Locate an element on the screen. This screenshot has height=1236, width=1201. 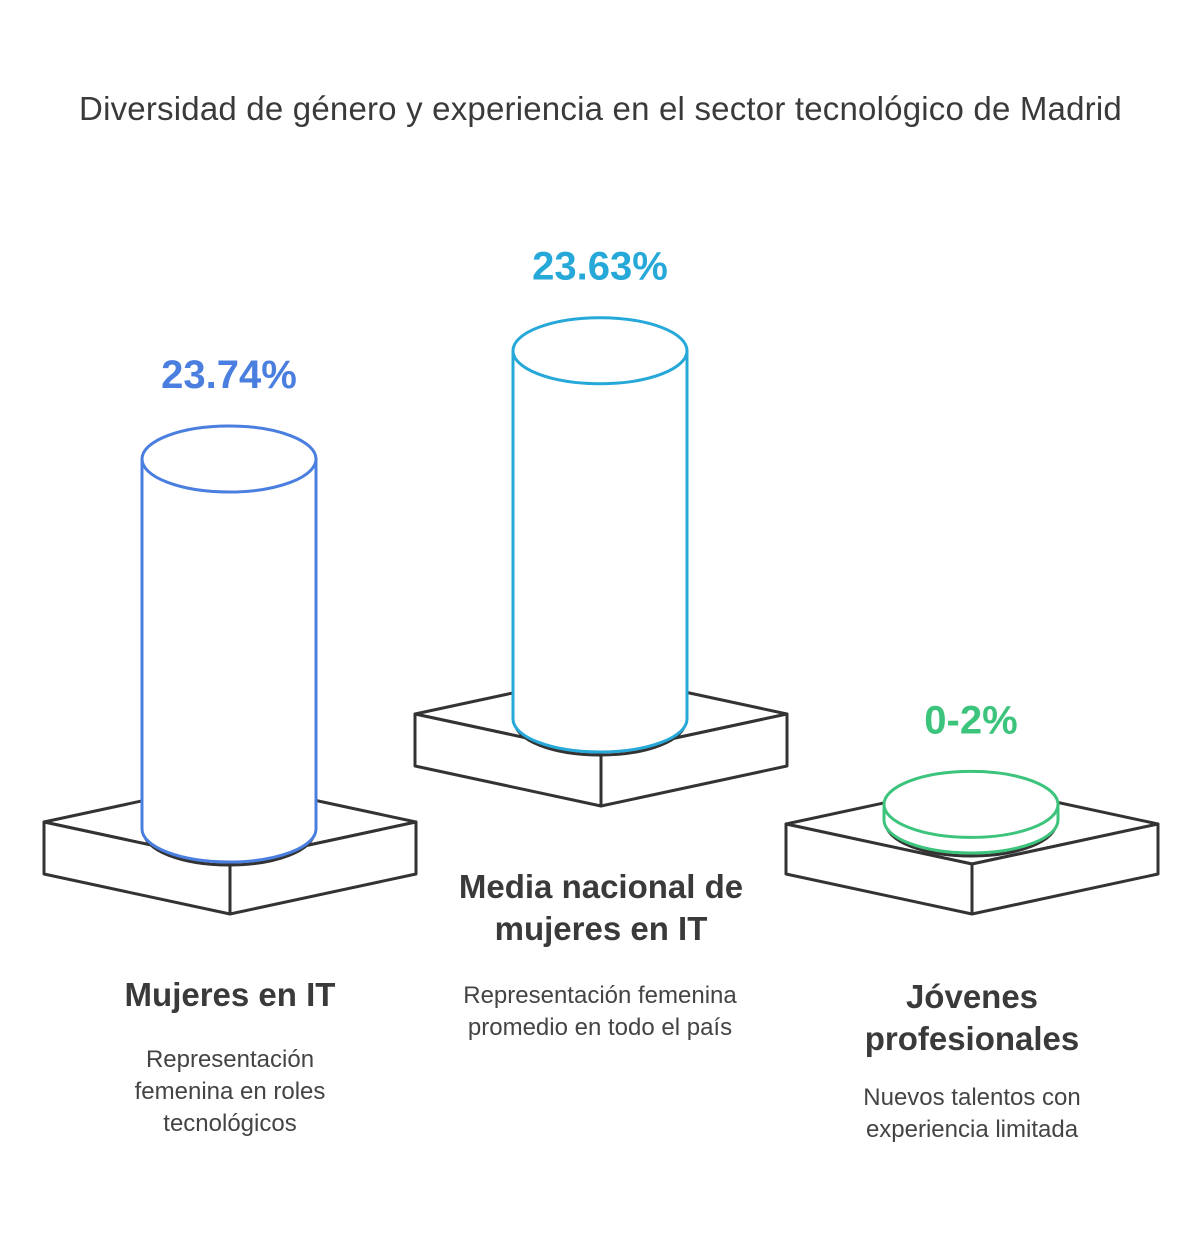
data-label: 0-2% is located at coordinates (970, 720).